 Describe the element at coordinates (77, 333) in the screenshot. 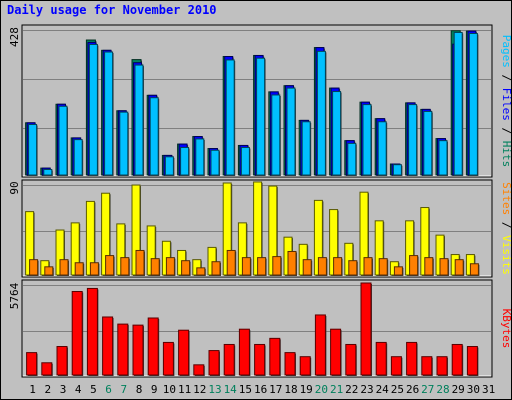

I see `kbytes-bar-4-body` at that location.